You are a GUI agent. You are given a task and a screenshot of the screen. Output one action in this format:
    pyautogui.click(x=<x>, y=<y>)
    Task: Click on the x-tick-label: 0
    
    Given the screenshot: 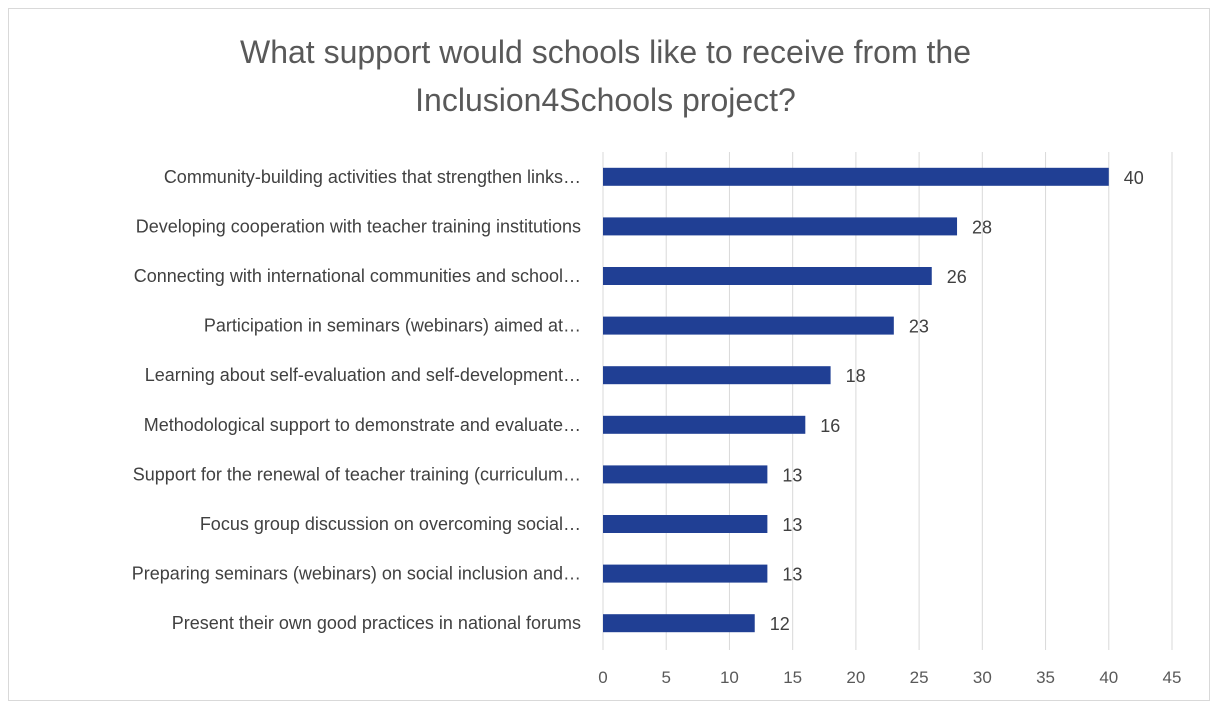 What is the action you would take?
    pyautogui.click(x=602, y=677)
    